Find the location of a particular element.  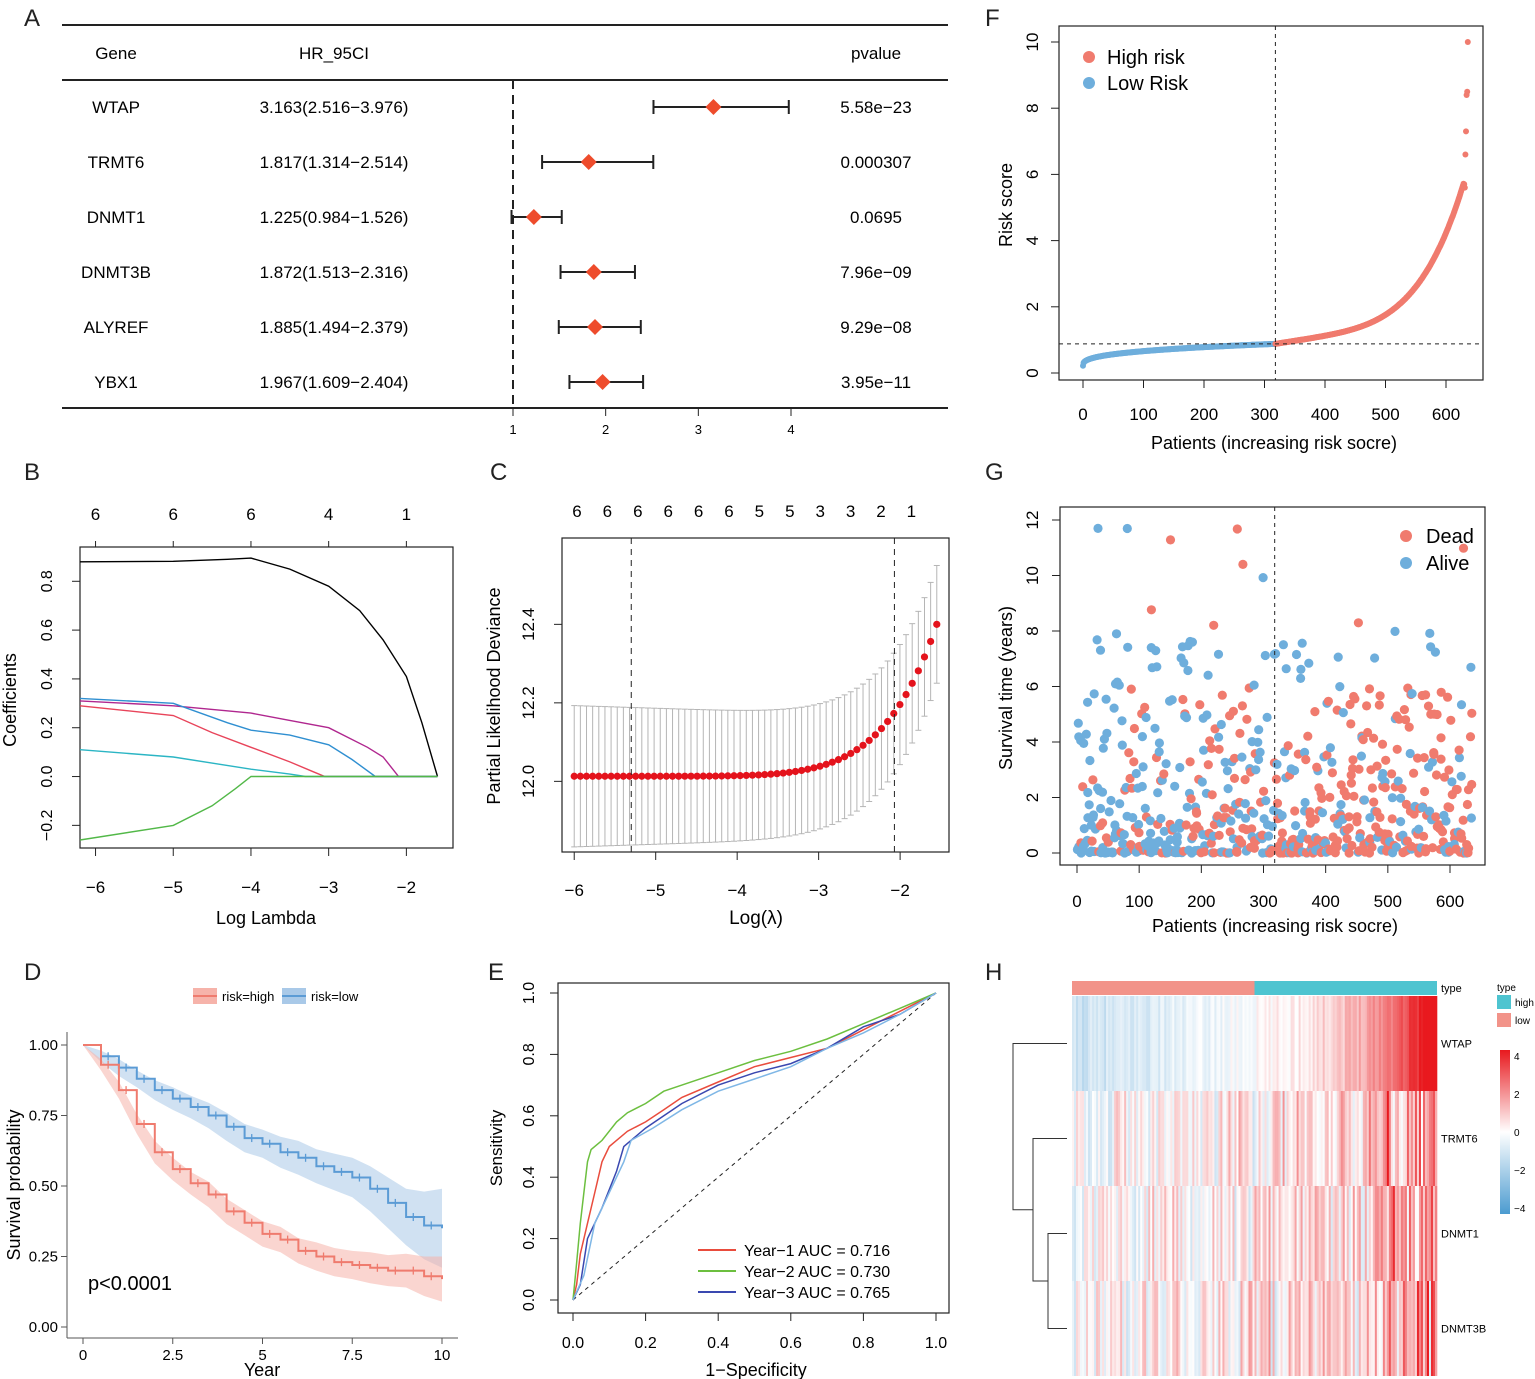

lasso-top-tick-label: 6 is located at coordinates (173, 514).